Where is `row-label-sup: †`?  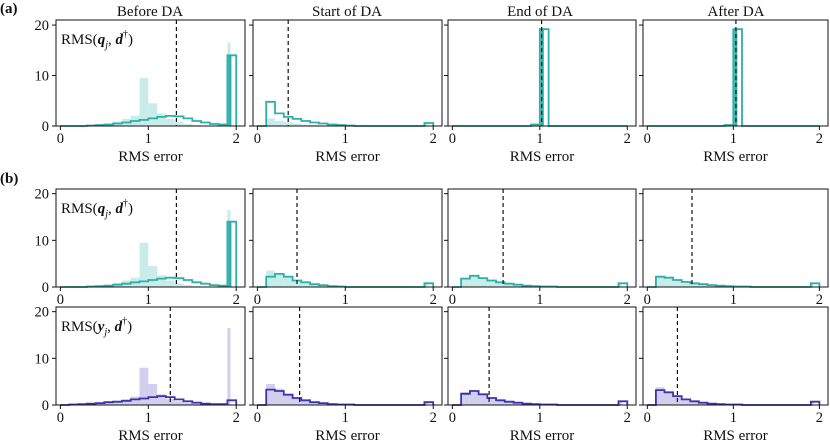 row-label-sup: † is located at coordinates (125, 203).